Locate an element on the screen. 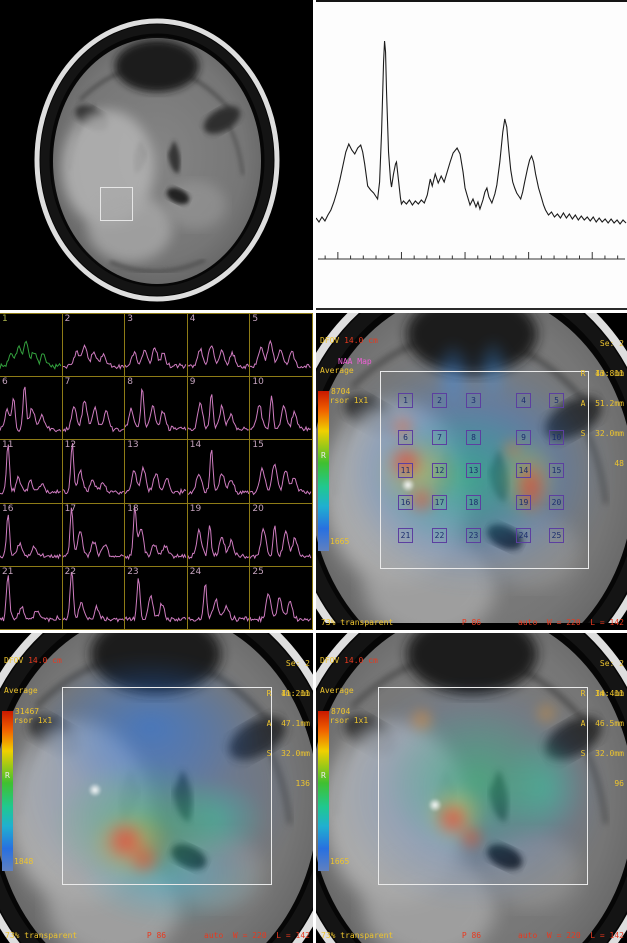  cell-number: 23 is located at coordinates (133, 571).